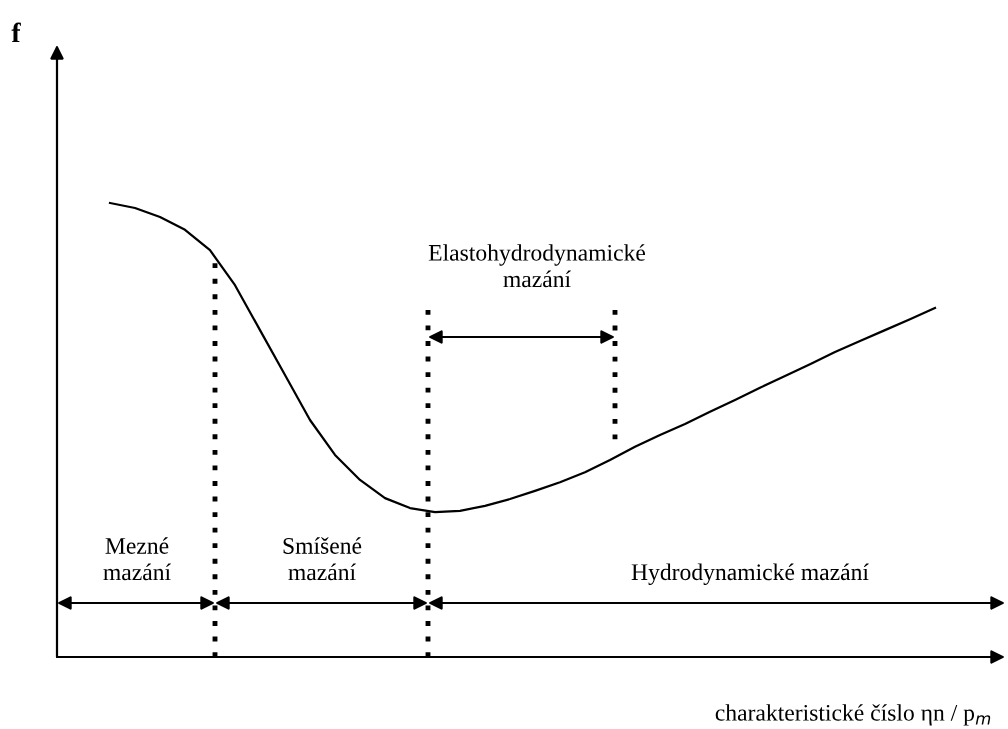 This screenshot has height=729, width=1008. I want to click on annotation: Smíšené mazání, so click(322, 559).